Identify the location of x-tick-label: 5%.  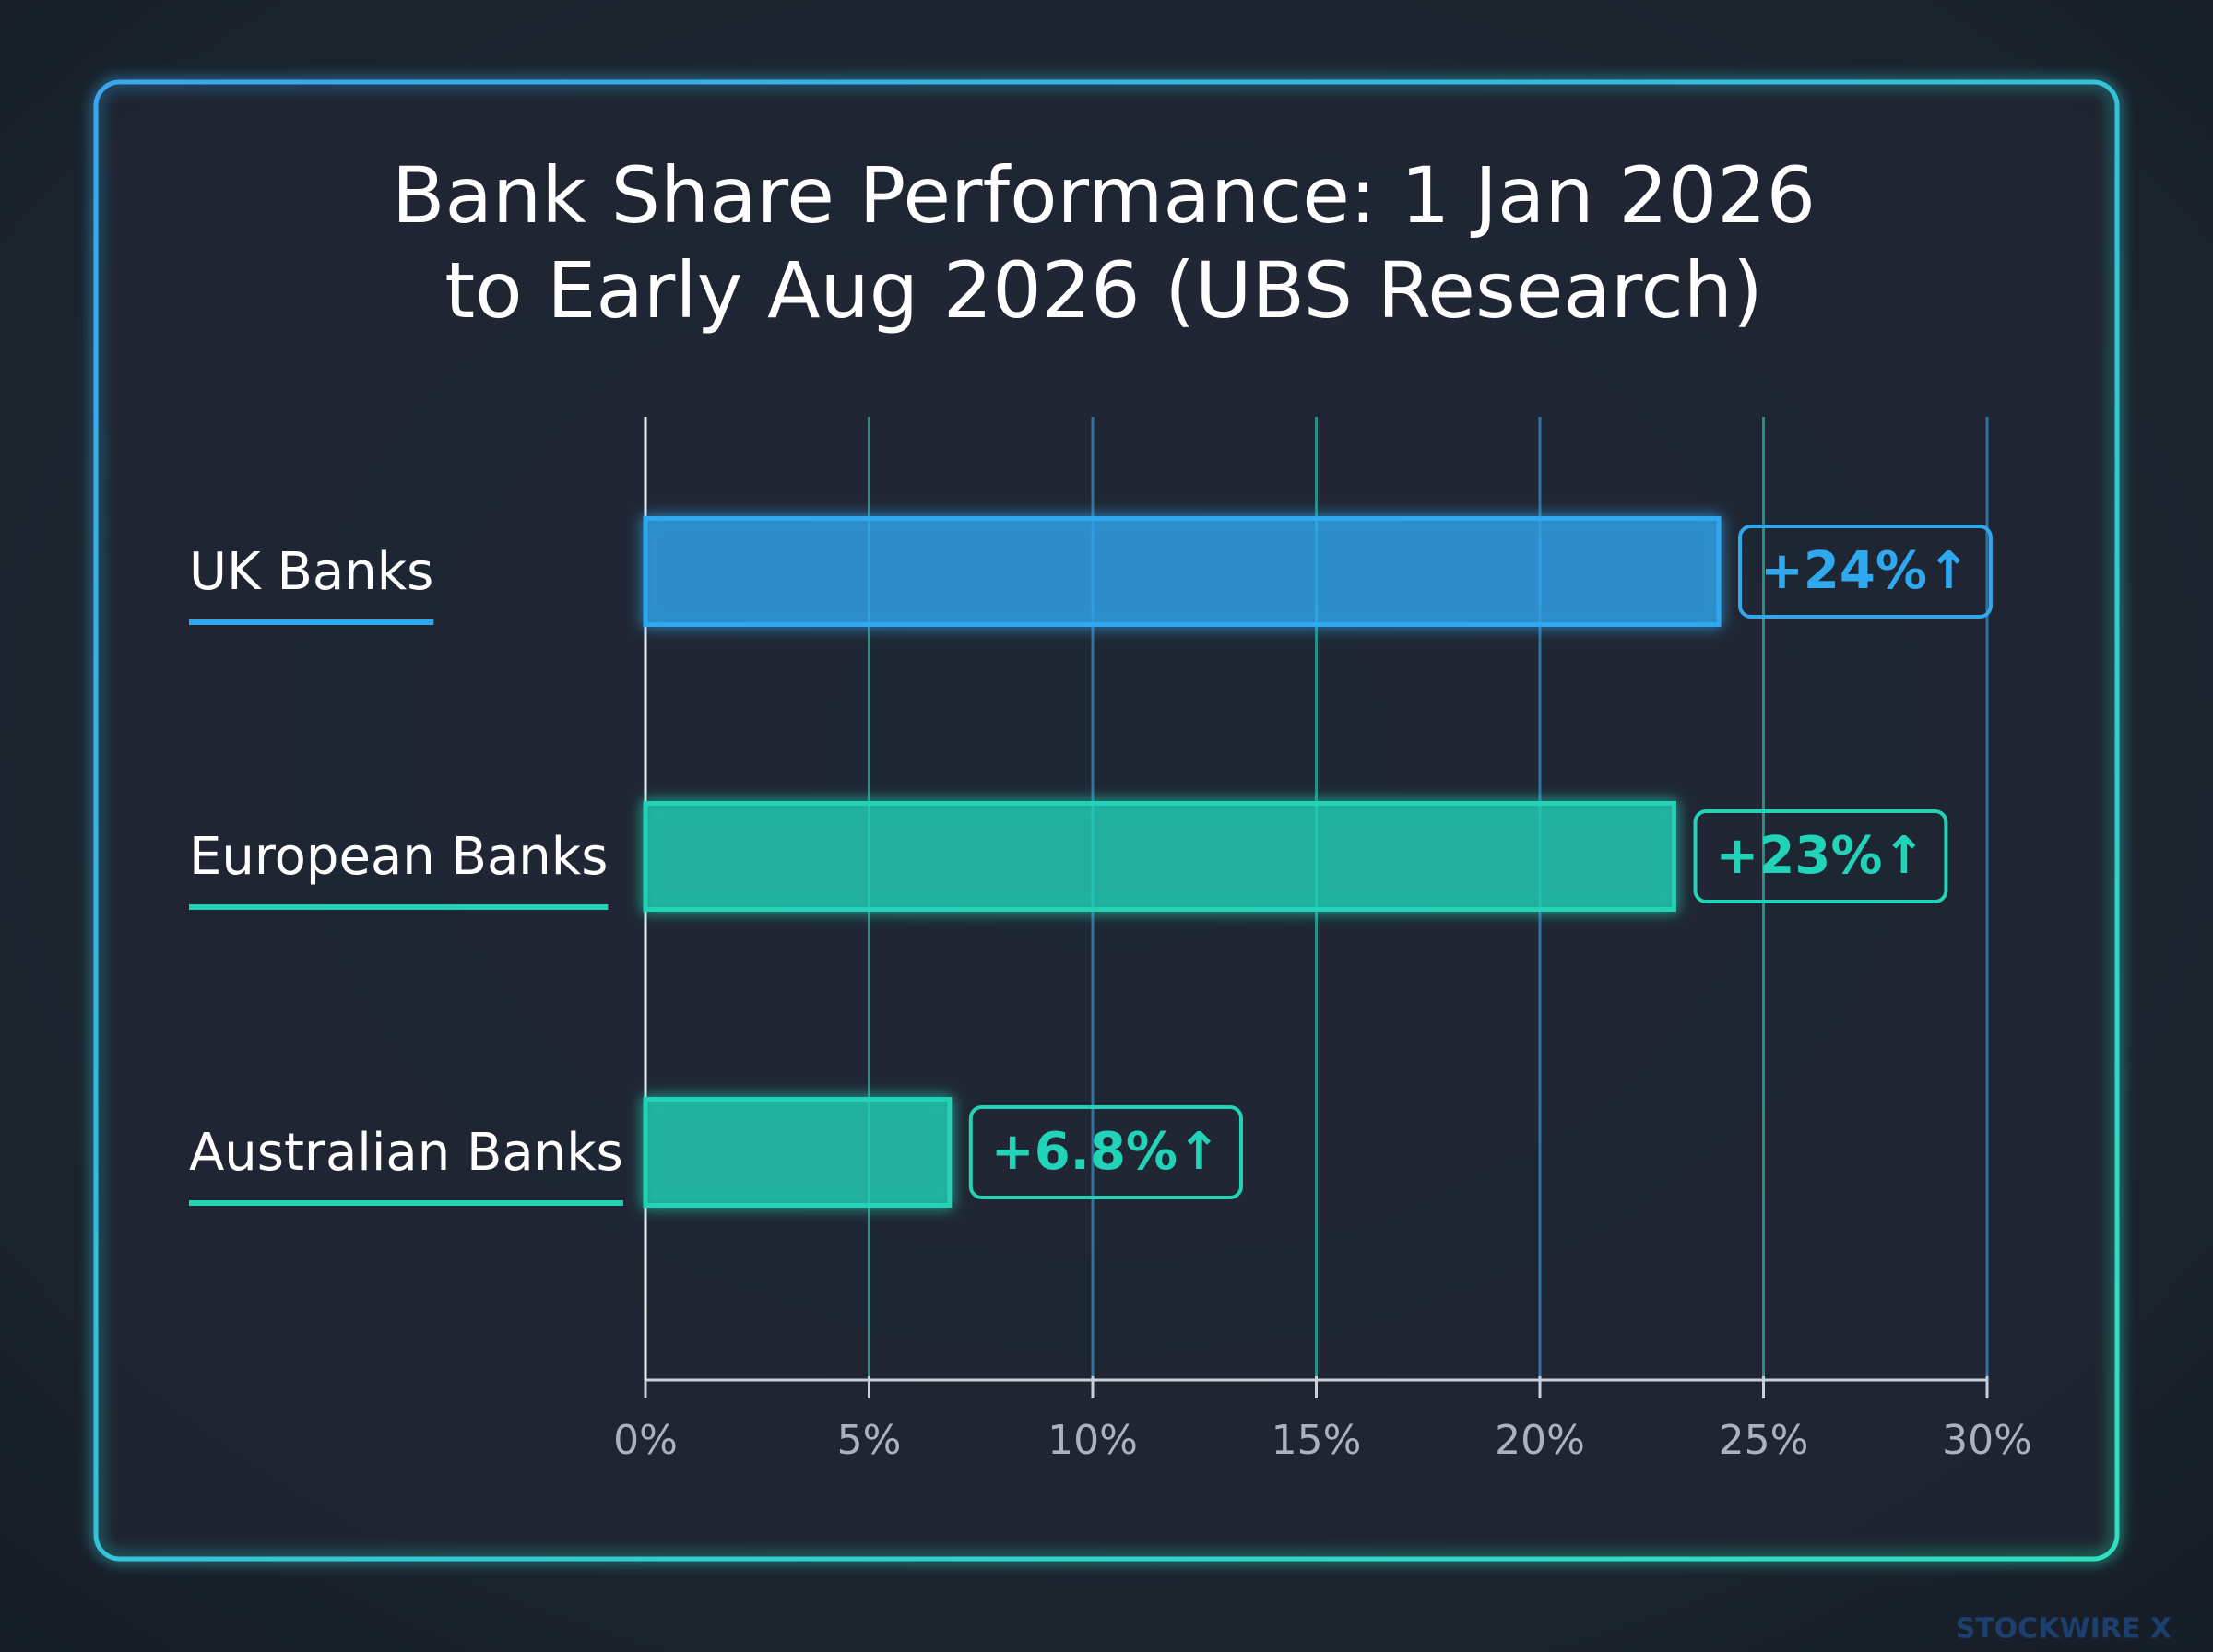
(869, 1440).